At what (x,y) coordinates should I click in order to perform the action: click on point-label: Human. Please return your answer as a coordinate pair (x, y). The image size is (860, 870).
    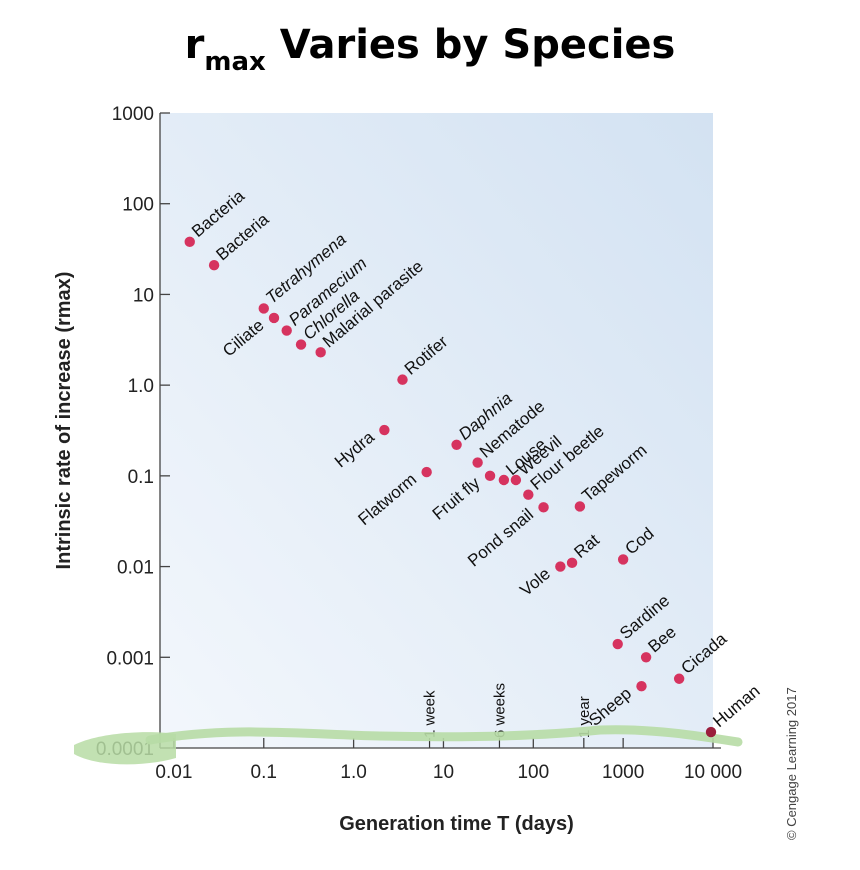
    Looking at the image, I should click on (736, 706).